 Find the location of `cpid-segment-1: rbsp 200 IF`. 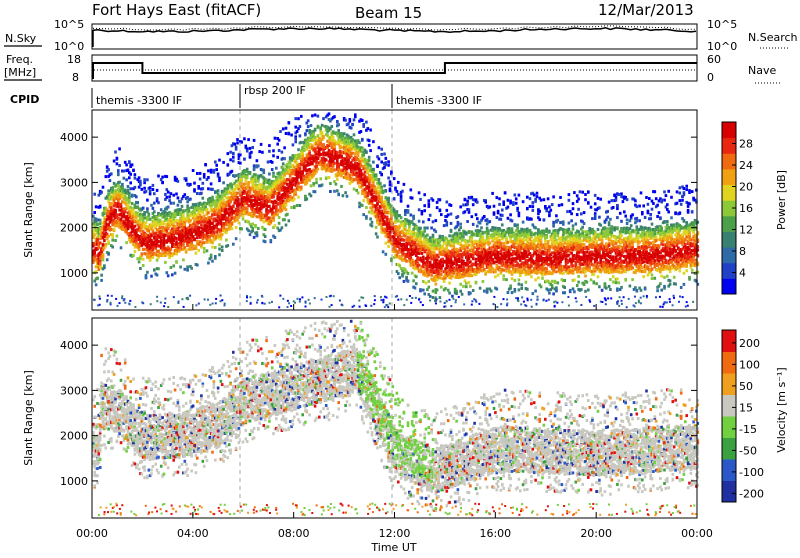

cpid-segment-1: rbsp 200 IF is located at coordinates (275, 90).